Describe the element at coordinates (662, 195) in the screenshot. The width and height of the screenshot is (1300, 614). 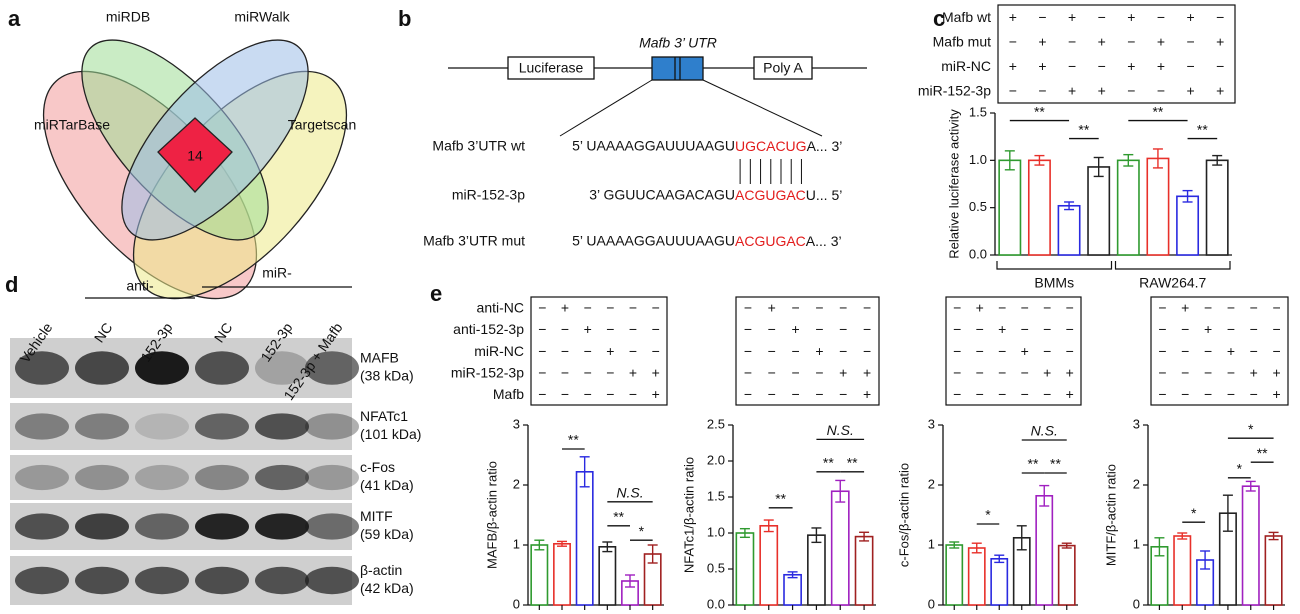
I see `sequence: 3’ GGUUCAAGACAGU` at that location.